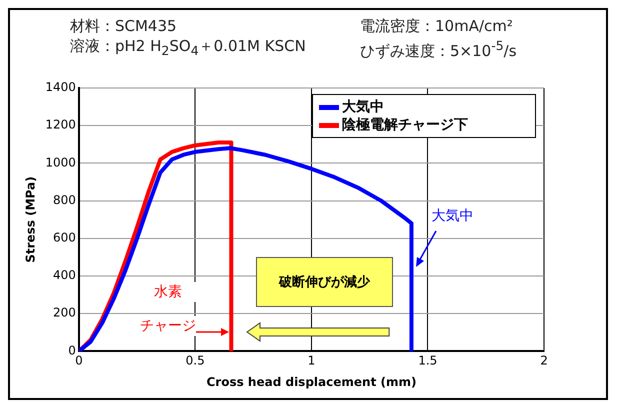 The image size is (617, 409). What do you see at coordinates (64, 313) in the screenshot?
I see `y-tick-label: 200` at bounding box center [64, 313].